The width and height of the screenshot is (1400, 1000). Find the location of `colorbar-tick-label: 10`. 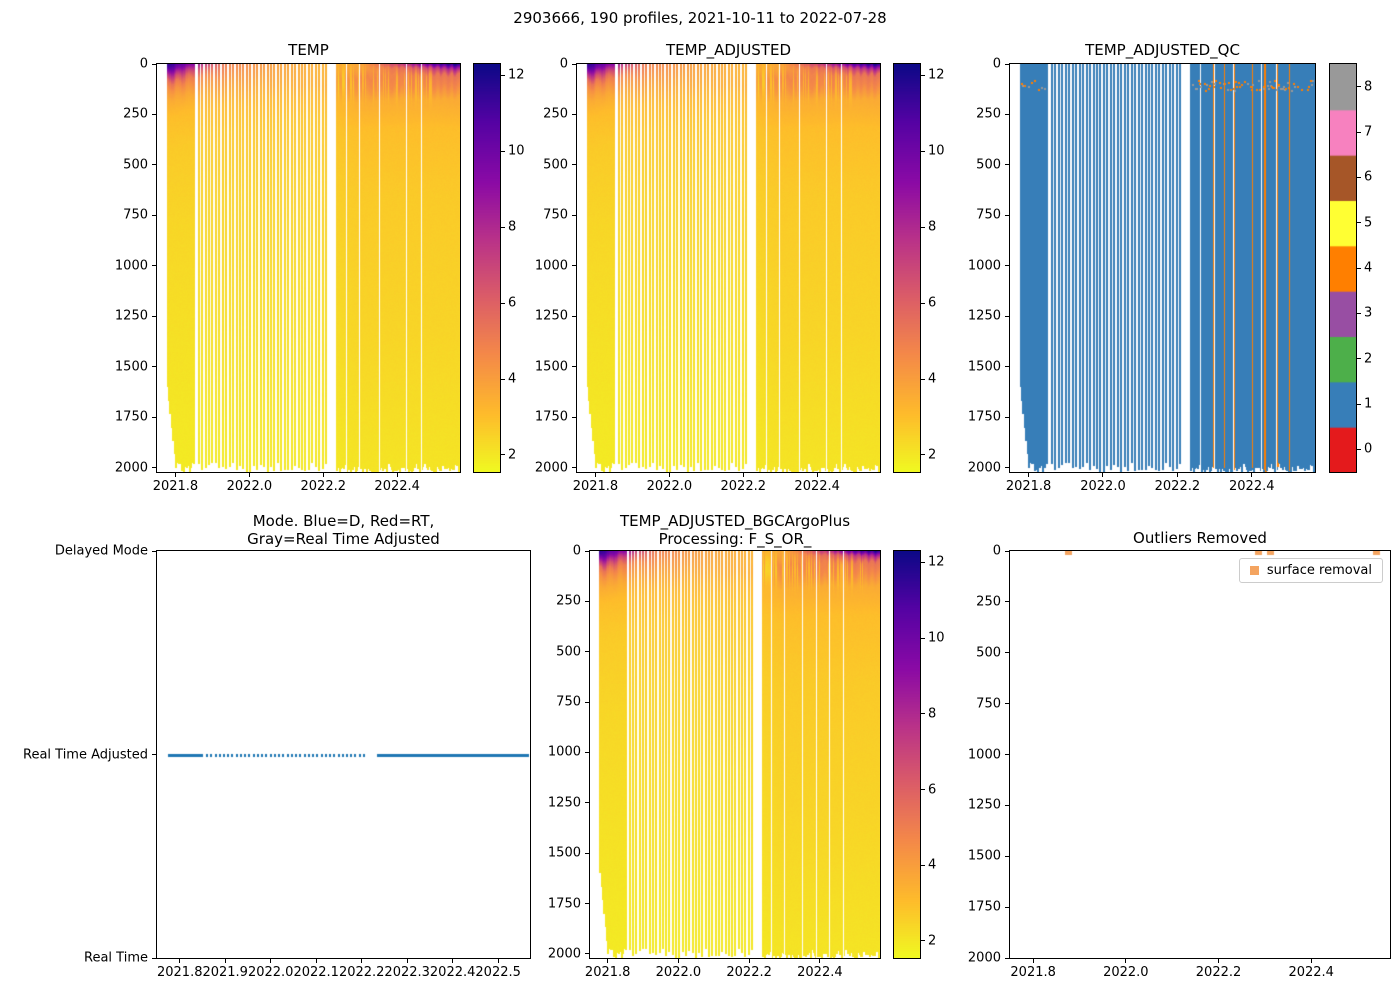

colorbar-tick-label: 10 is located at coordinates (936, 638).